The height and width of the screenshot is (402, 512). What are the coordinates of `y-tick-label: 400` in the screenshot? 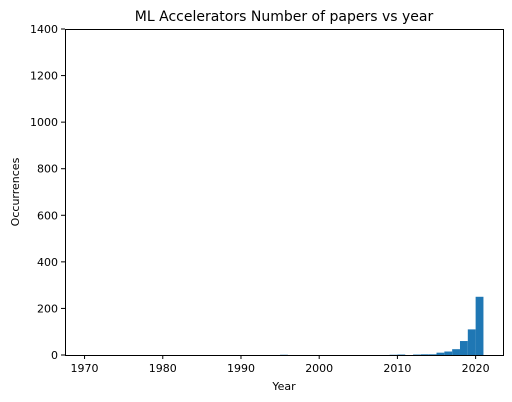 It's located at (47, 262).